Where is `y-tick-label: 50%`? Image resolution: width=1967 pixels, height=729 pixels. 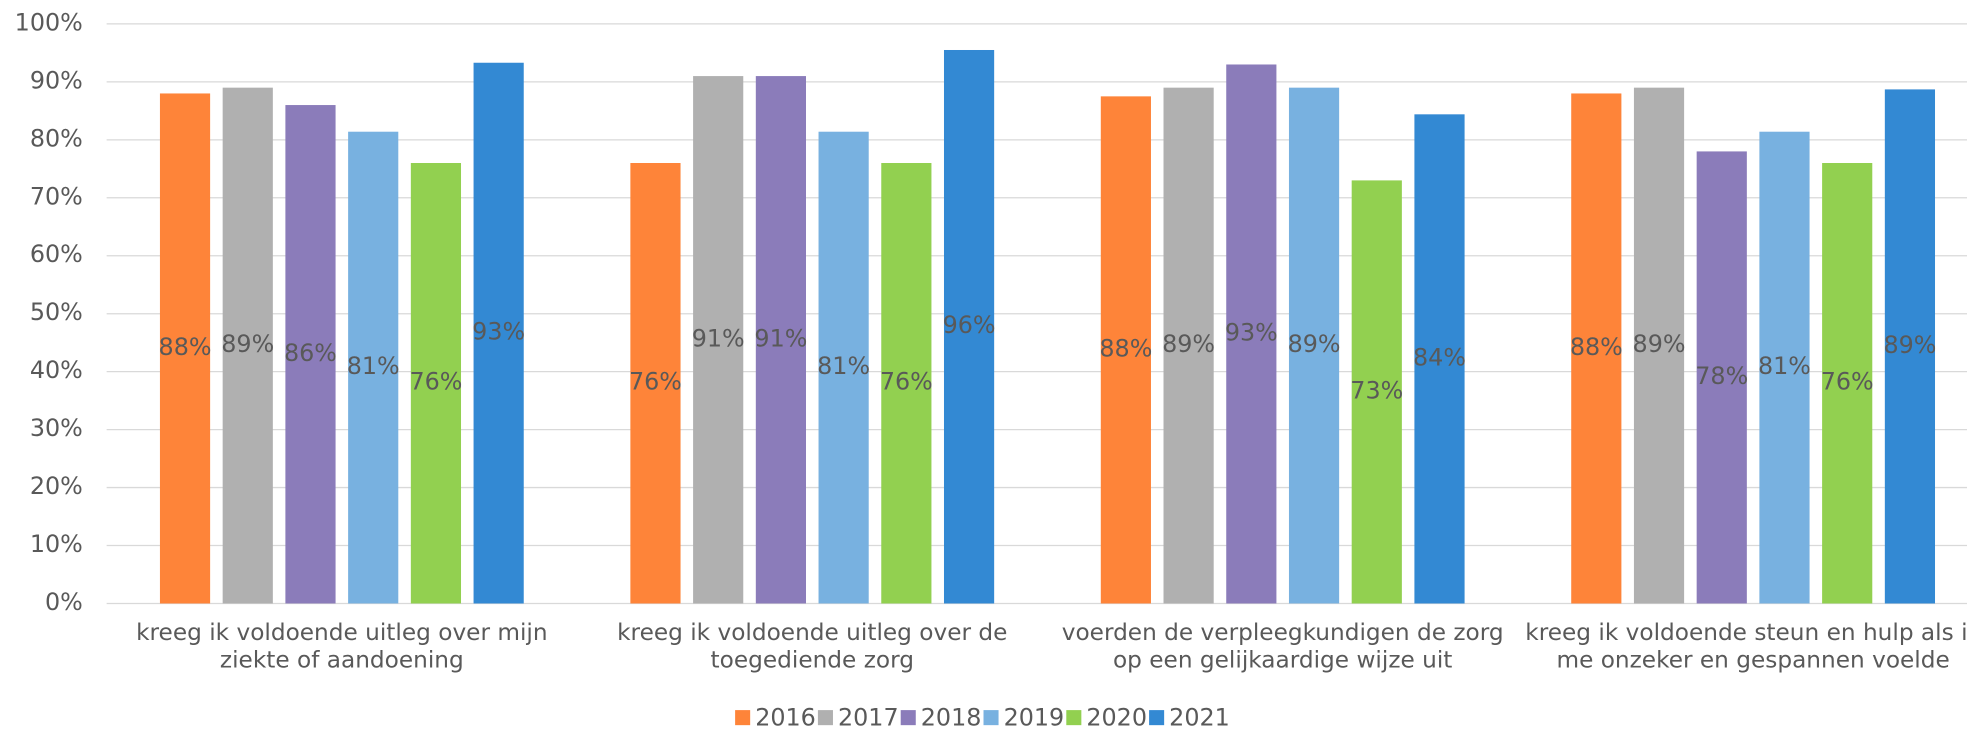 y-tick-label: 50% is located at coordinates (56, 312).